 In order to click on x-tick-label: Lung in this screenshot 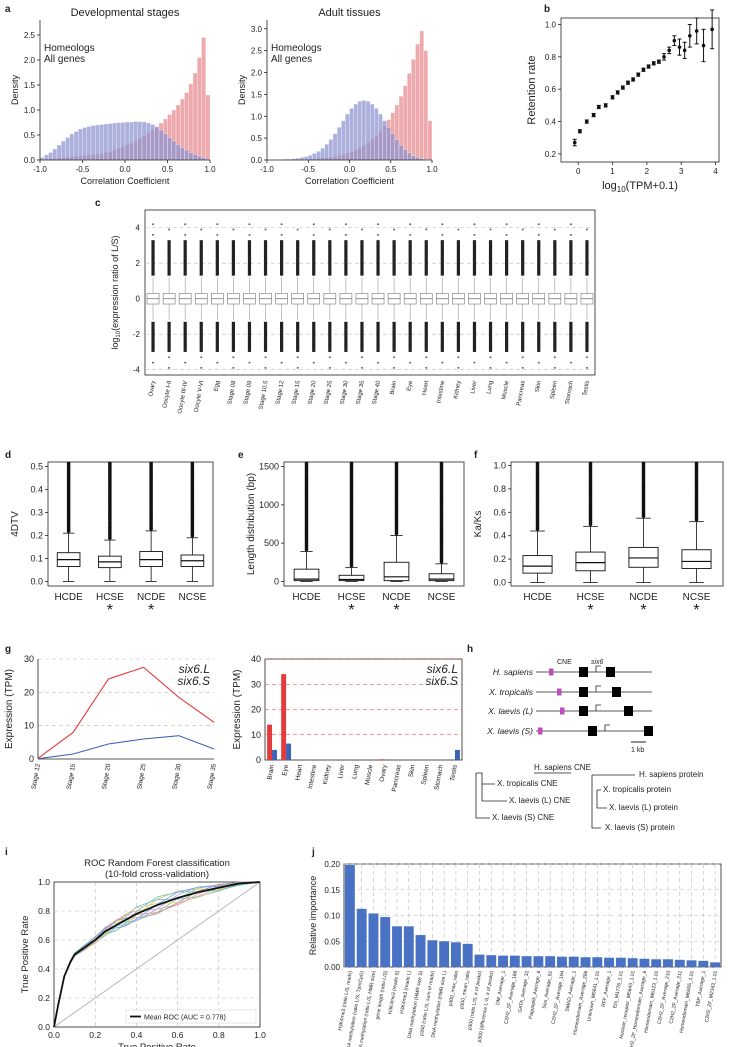, I will do `click(355, 772)`.